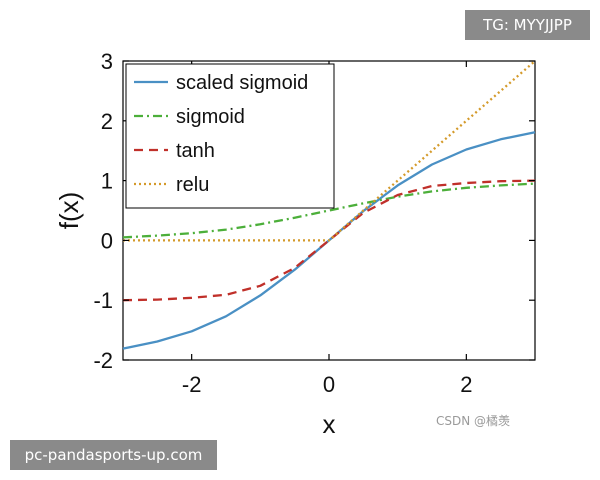  I want to click on y-tick-label: -1, so click(103, 300).